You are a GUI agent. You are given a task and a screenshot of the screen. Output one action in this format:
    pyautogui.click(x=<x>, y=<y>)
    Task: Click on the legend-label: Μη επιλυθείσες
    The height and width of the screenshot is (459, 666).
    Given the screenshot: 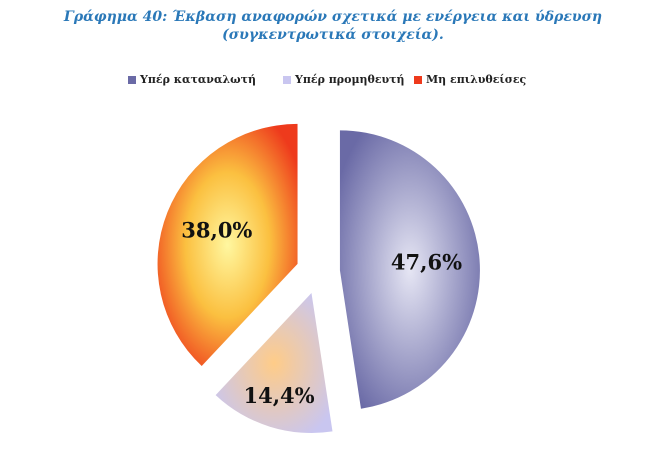 What is the action you would take?
    pyautogui.click(x=476, y=79)
    